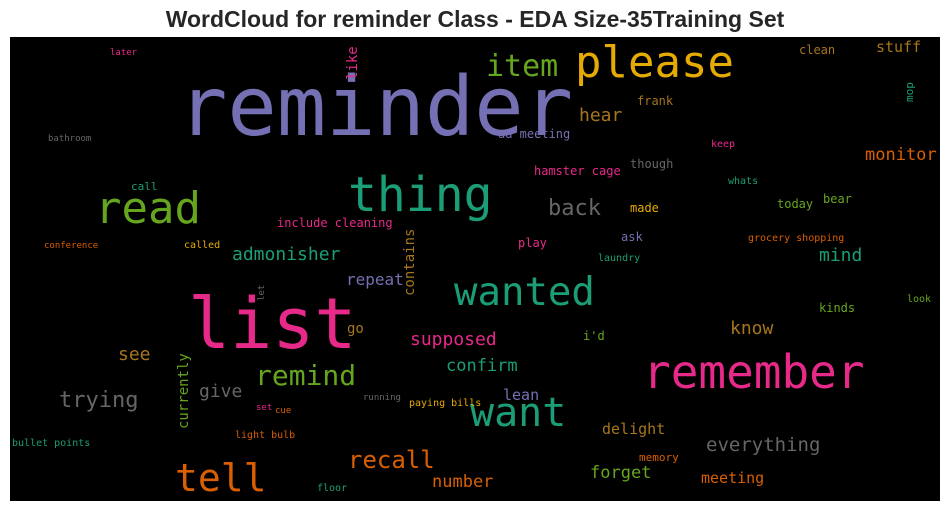 This screenshot has height=511, width=950. I want to click on word-hamster-cage: hamster cage, so click(577, 171).